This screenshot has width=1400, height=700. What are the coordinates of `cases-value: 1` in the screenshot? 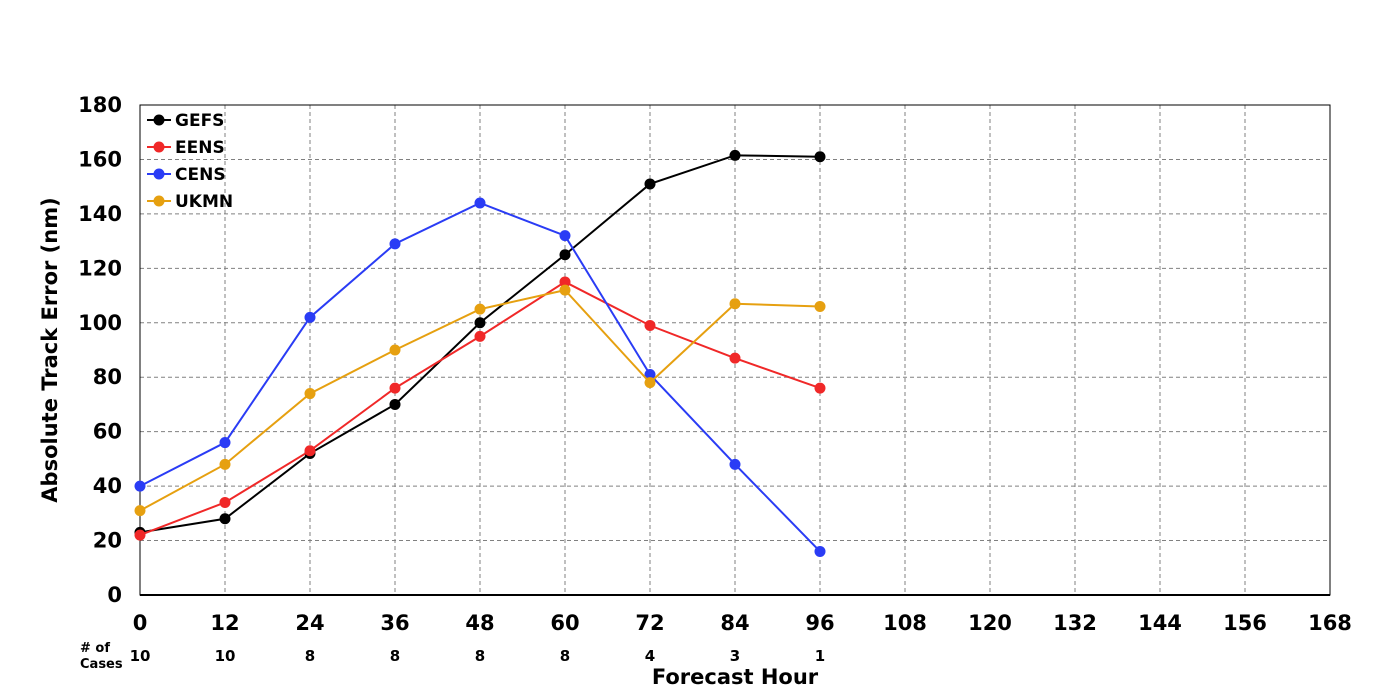 It's located at (820, 656).